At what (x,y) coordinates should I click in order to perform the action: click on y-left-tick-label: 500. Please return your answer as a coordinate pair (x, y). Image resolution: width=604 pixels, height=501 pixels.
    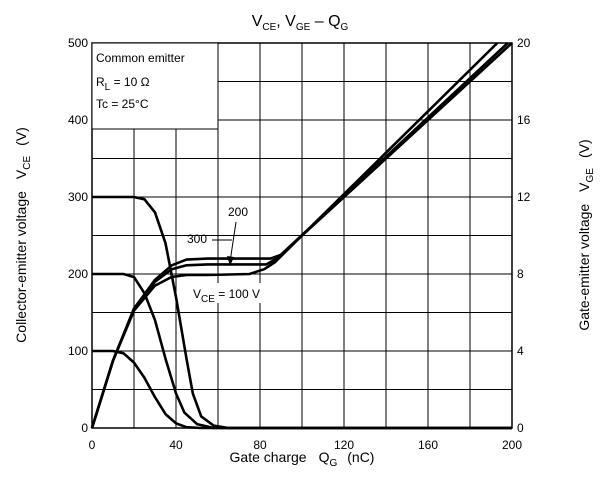
    Looking at the image, I should click on (78, 43).